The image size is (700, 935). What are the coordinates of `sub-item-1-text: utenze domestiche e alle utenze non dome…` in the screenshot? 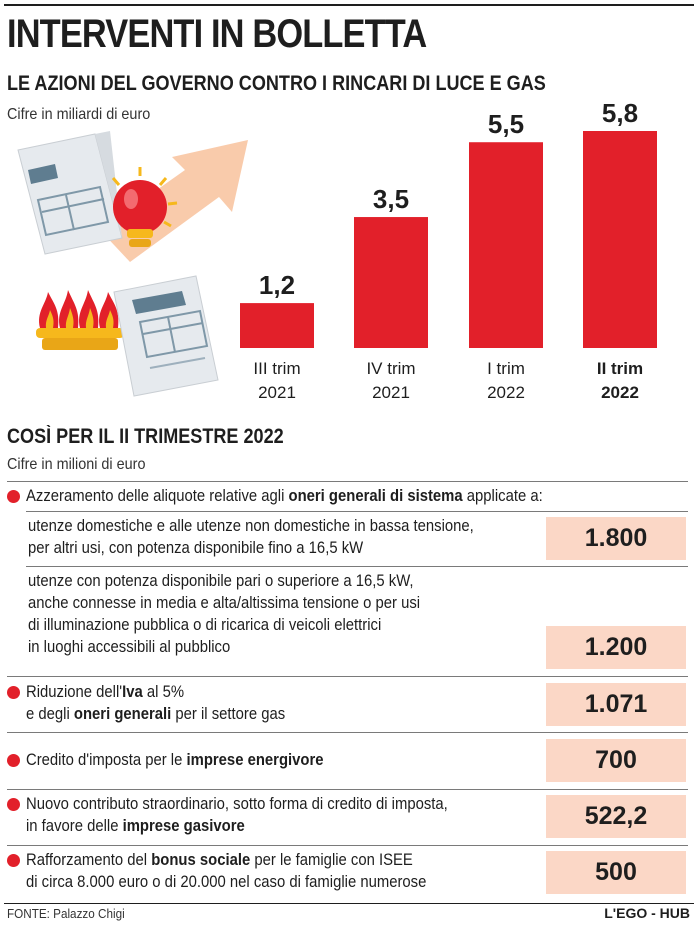 It's located at (251, 537).